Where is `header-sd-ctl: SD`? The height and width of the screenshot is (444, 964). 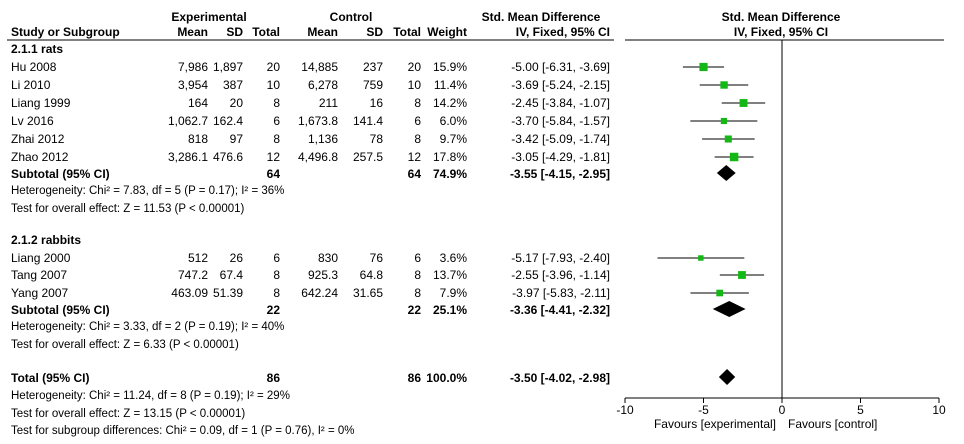
header-sd-ctl: SD is located at coordinates (374, 32).